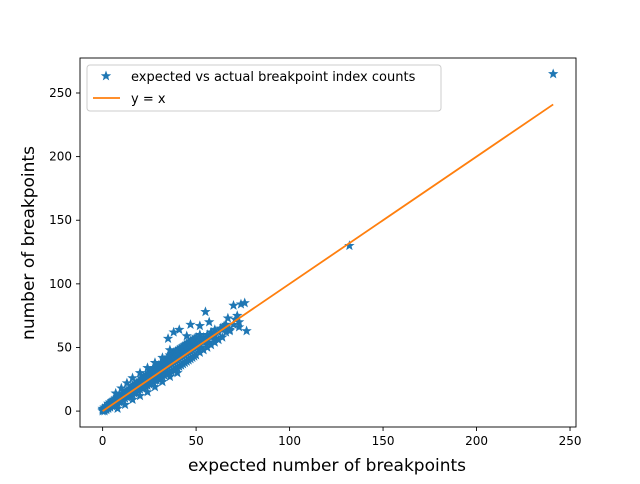 The image size is (640, 484). Describe the element at coordinates (106, 75) in the screenshot. I see `legend-star-marker` at that location.